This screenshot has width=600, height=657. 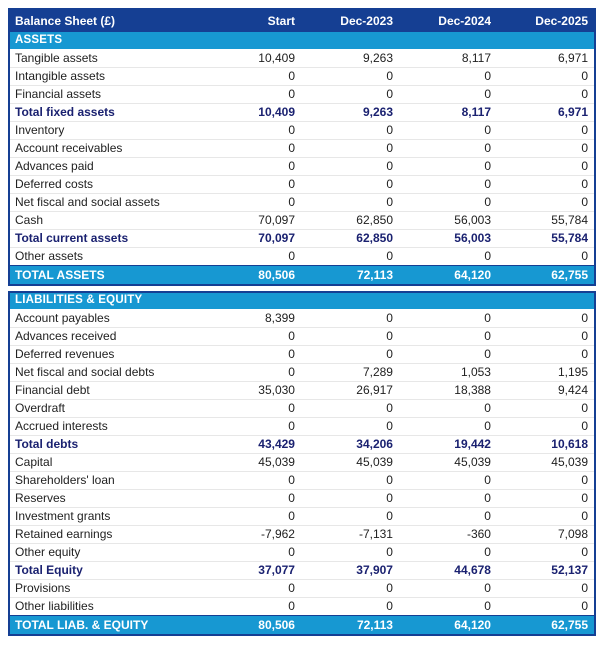 What do you see at coordinates (106, 335) in the screenshot?
I see `row-label: Advances received` at bounding box center [106, 335].